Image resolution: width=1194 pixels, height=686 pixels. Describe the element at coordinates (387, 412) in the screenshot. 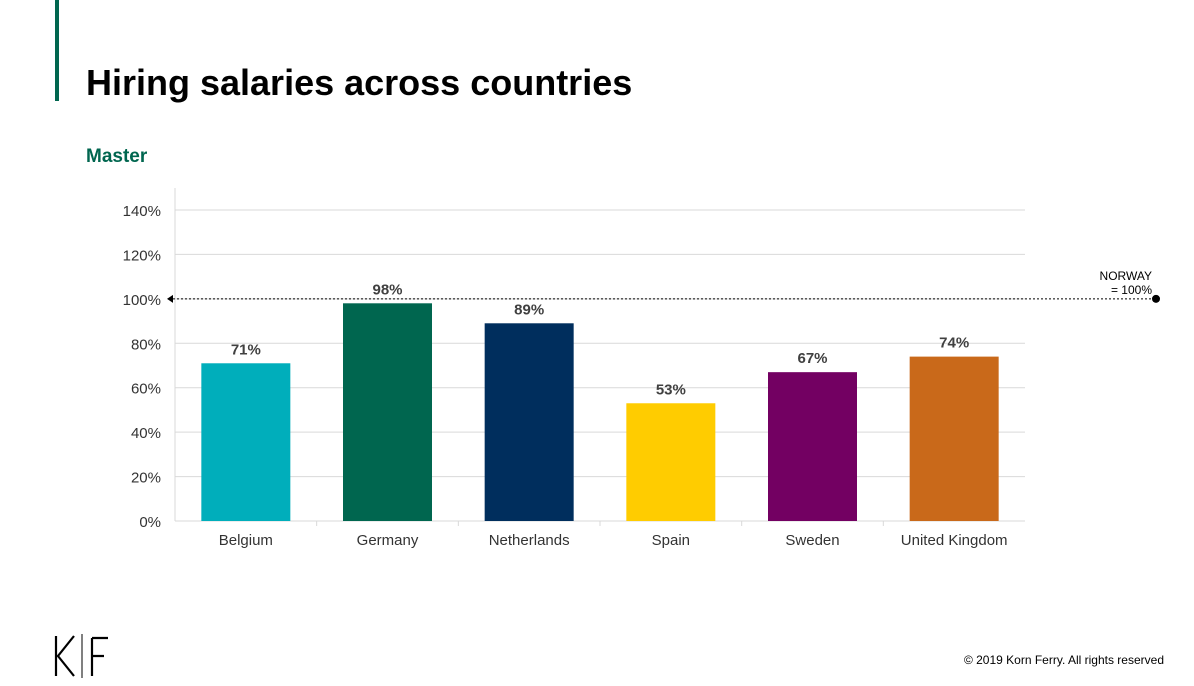

I see `bar-germany` at that location.